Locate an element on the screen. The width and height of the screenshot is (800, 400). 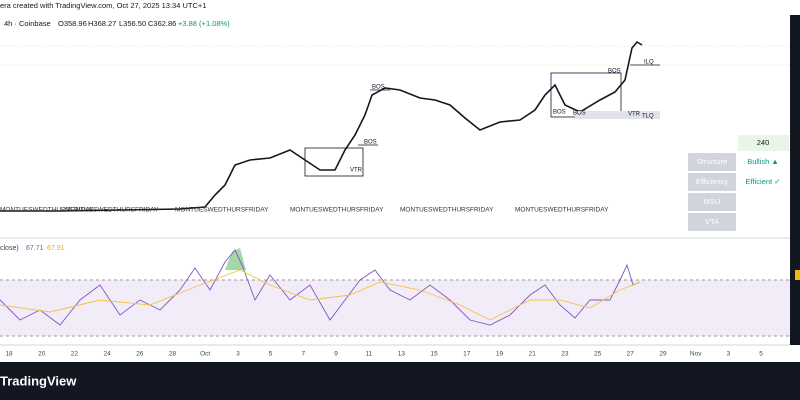
close: C362.86 is located at coordinates (162, 23).